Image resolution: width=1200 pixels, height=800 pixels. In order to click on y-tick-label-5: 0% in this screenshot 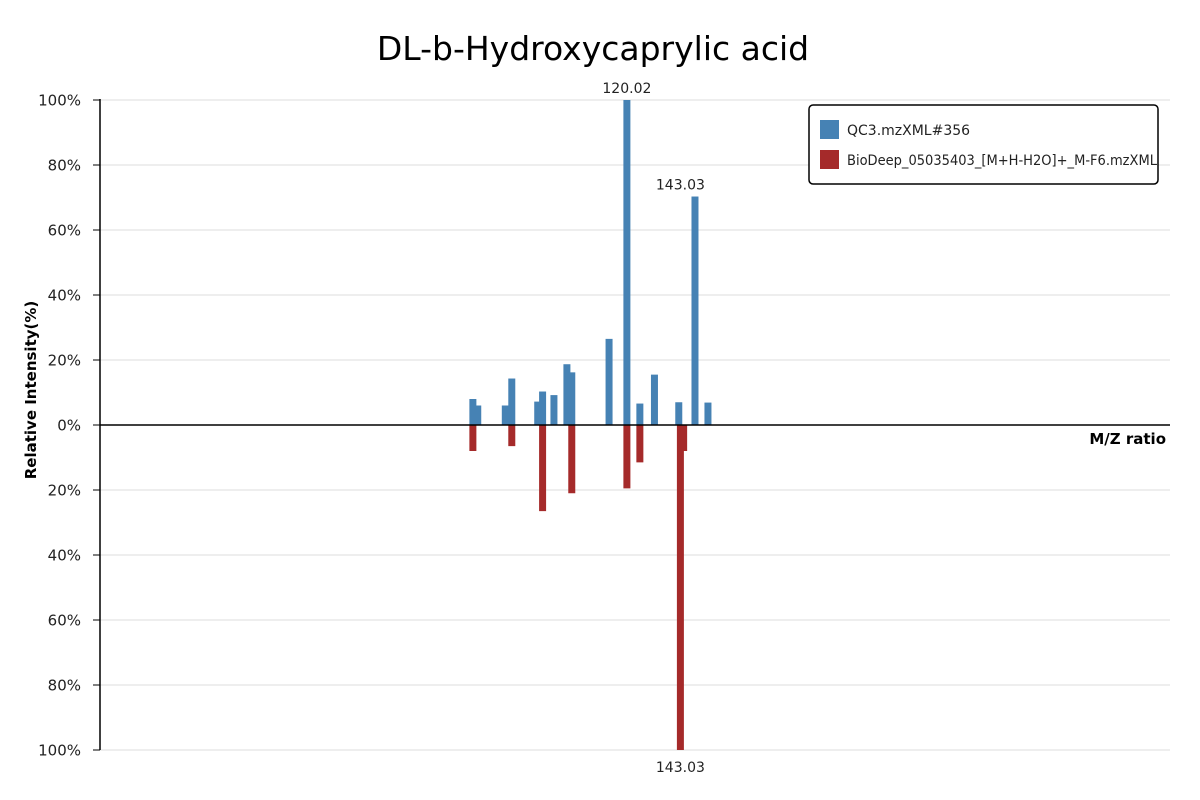, I will do `click(69, 426)`.